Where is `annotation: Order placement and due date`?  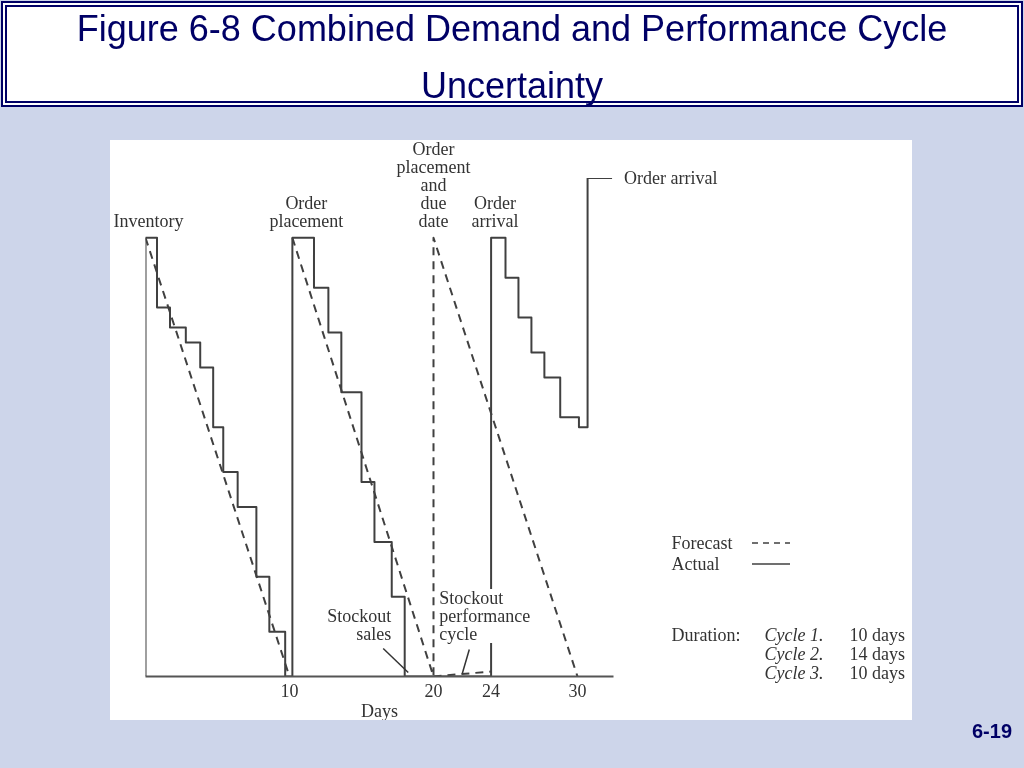
annotation: Order placement and due date is located at coordinates (433, 184).